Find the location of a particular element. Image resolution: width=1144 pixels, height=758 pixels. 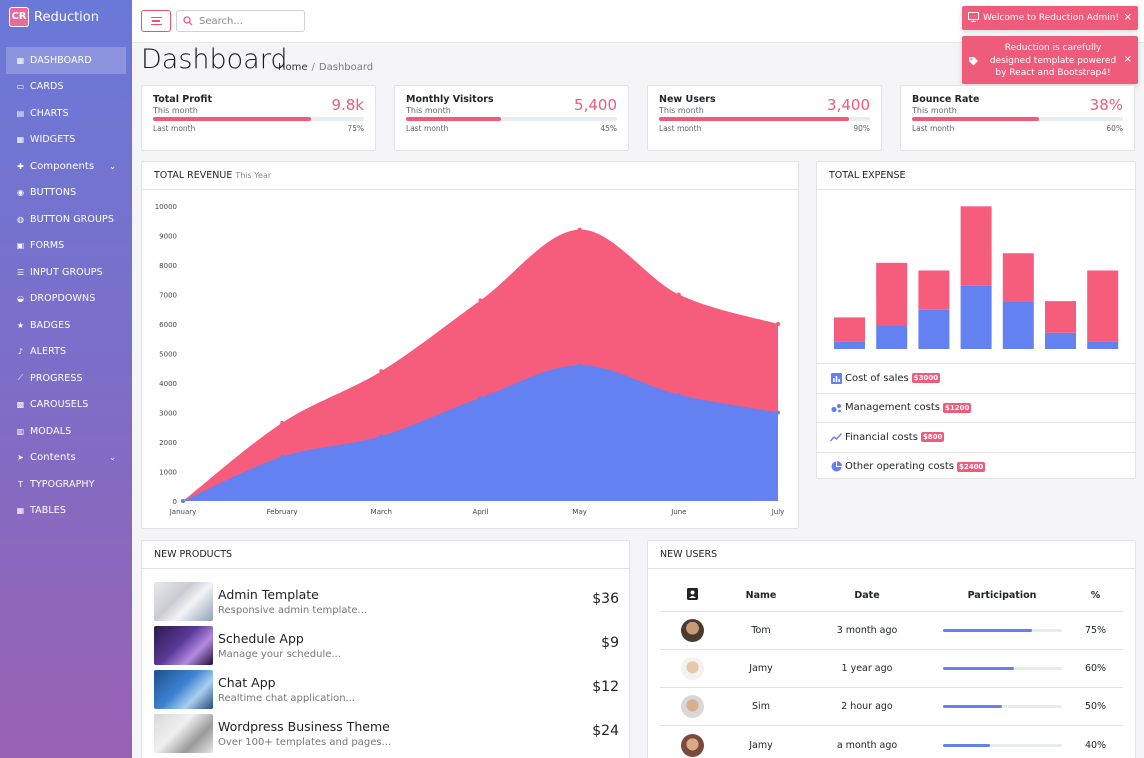

sidebar-item-carousels: ▩ CAROUSELS is located at coordinates (66, 405).